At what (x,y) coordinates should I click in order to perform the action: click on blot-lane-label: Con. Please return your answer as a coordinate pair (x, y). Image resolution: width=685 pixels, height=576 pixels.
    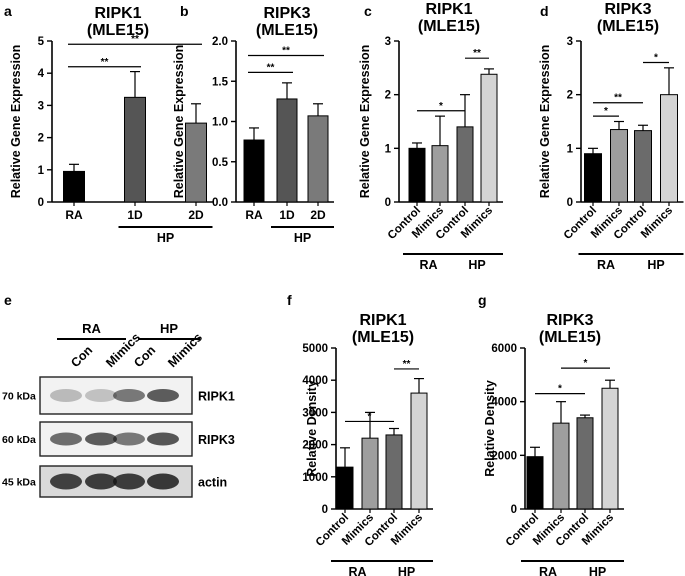
    Looking at the image, I should click on (81, 356).